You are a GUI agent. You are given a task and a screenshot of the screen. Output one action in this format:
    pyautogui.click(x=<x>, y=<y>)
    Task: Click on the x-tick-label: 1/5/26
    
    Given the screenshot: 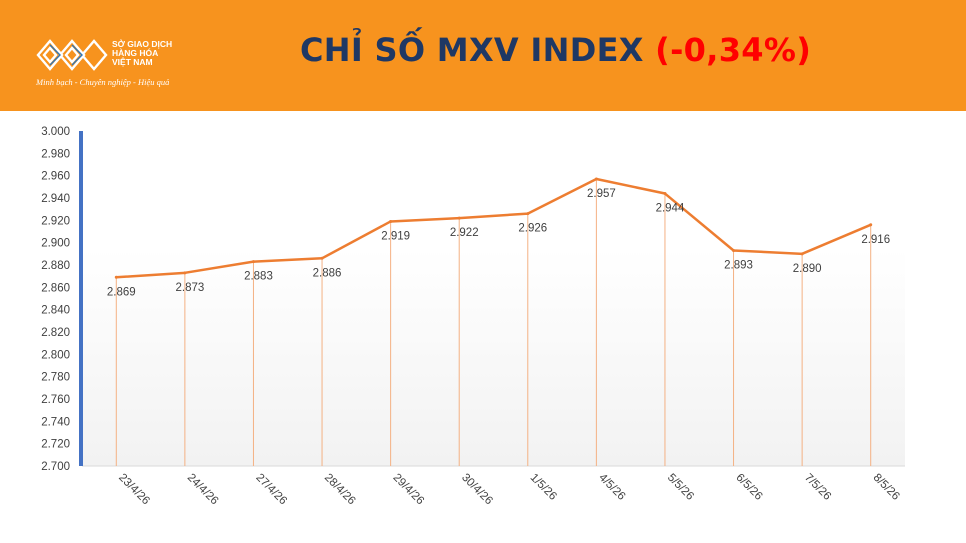 What is the action you would take?
    pyautogui.click(x=543, y=487)
    